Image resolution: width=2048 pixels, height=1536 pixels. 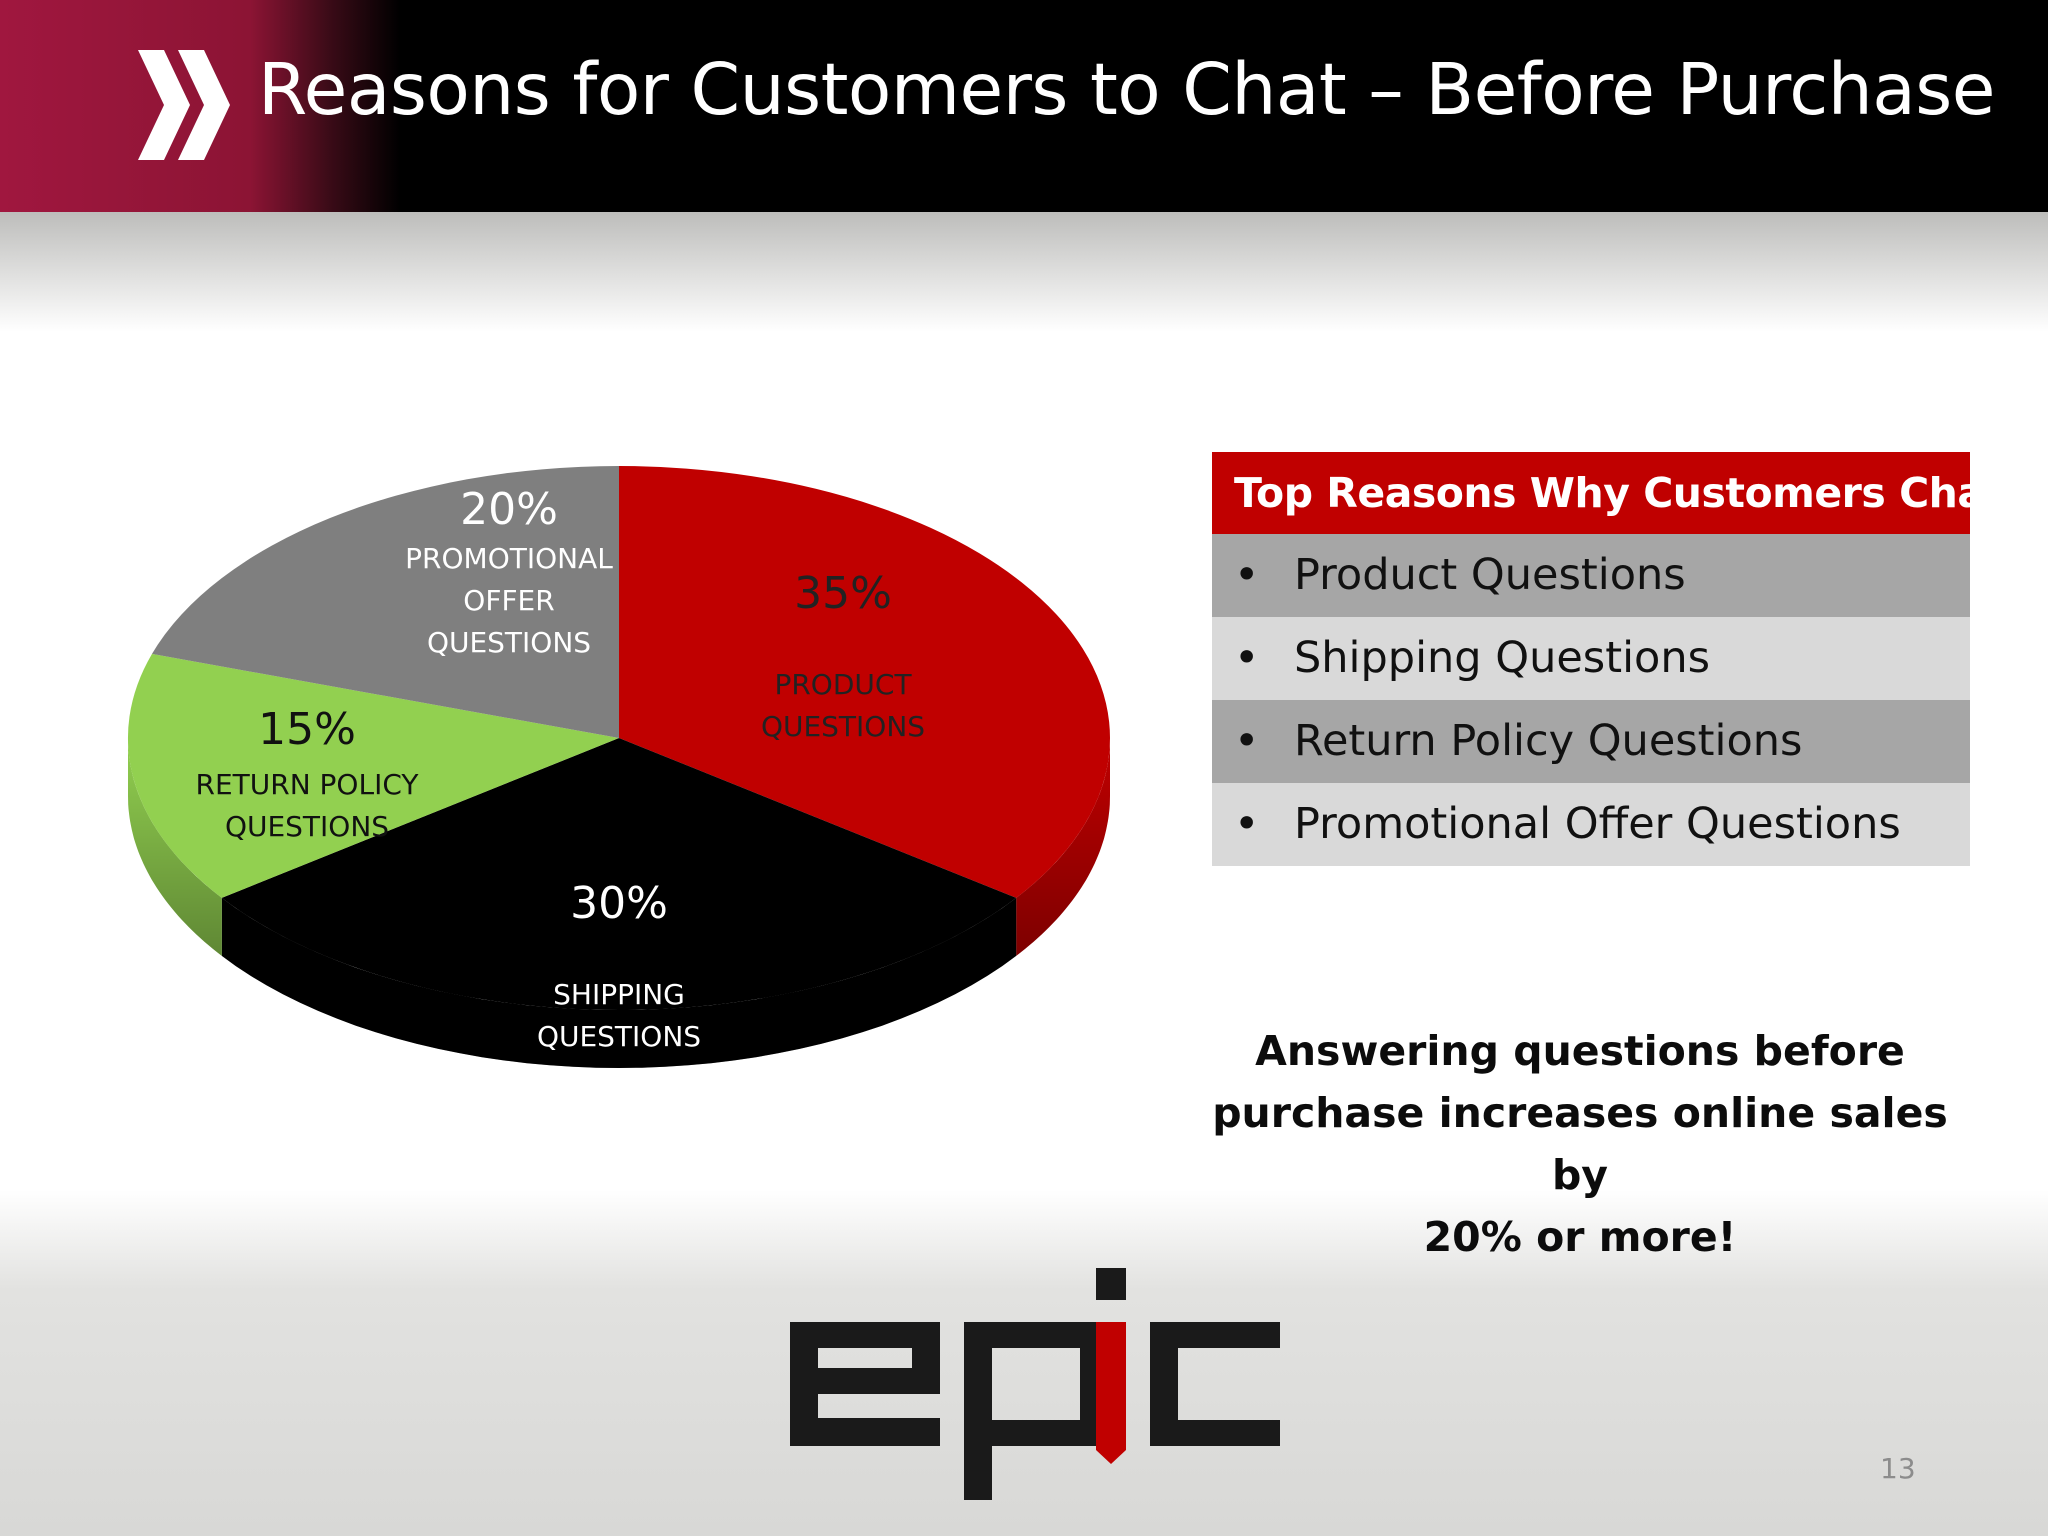 What do you see at coordinates (307, 729) in the screenshot?
I see `slice-value-label: 15%` at bounding box center [307, 729].